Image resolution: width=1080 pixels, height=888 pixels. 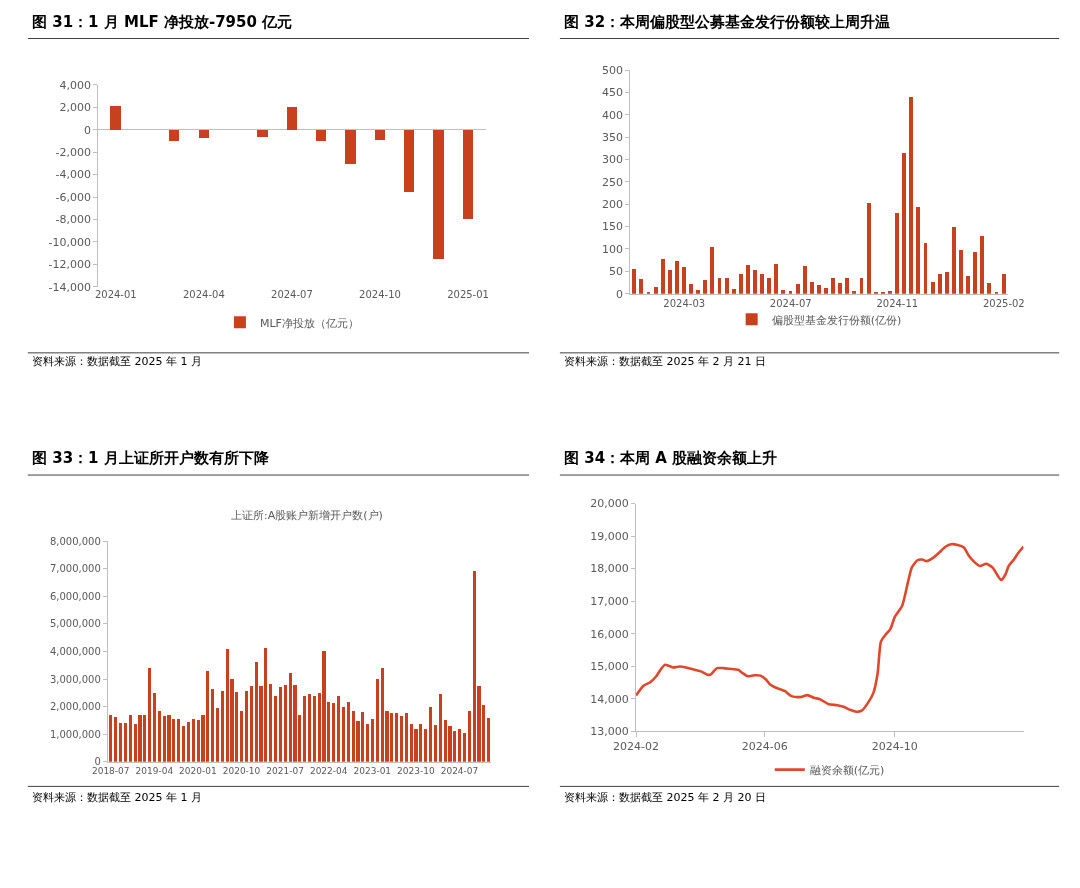 What do you see at coordinates (847, 770) in the screenshot?
I see `legend-label: 融资余额(亿元)` at bounding box center [847, 770].